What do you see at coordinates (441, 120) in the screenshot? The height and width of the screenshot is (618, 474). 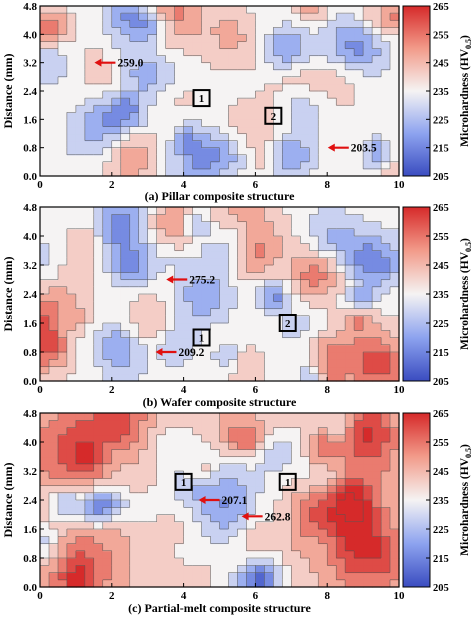 I see `colorbar-tick-label: 225` at bounding box center [441, 120].